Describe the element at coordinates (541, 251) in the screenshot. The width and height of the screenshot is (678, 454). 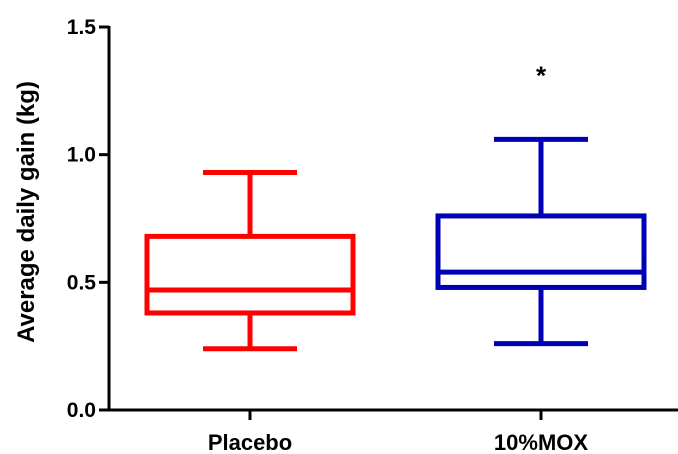
I see `box-1-iqr` at that location.